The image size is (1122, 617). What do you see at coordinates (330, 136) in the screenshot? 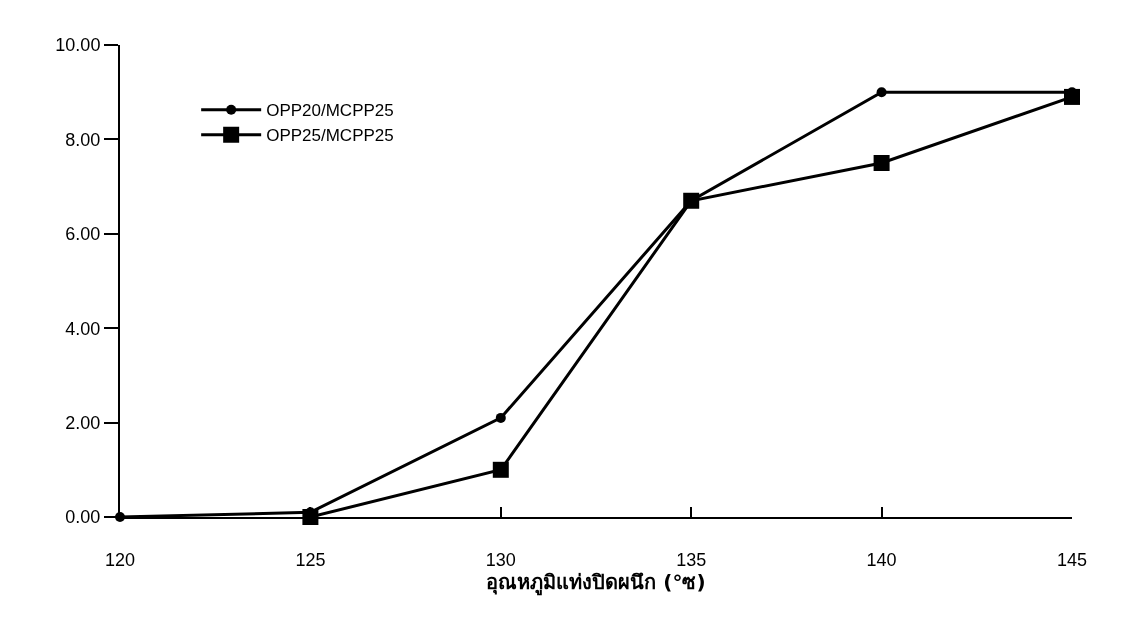
I see `legend-label: OPP25/MCPP25` at bounding box center [330, 136].